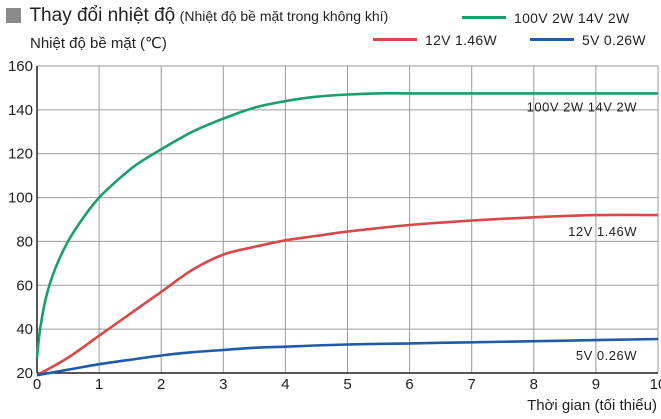 Image resolution: width=661 pixels, height=419 pixels. I want to click on x-tick-label-7: 7, so click(472, 384).